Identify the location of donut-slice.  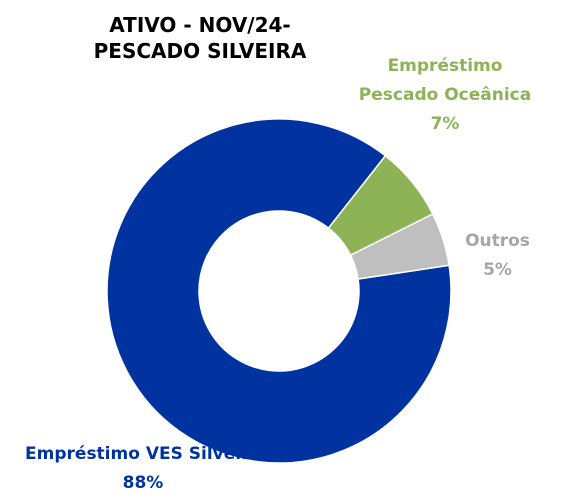
(399, 246).